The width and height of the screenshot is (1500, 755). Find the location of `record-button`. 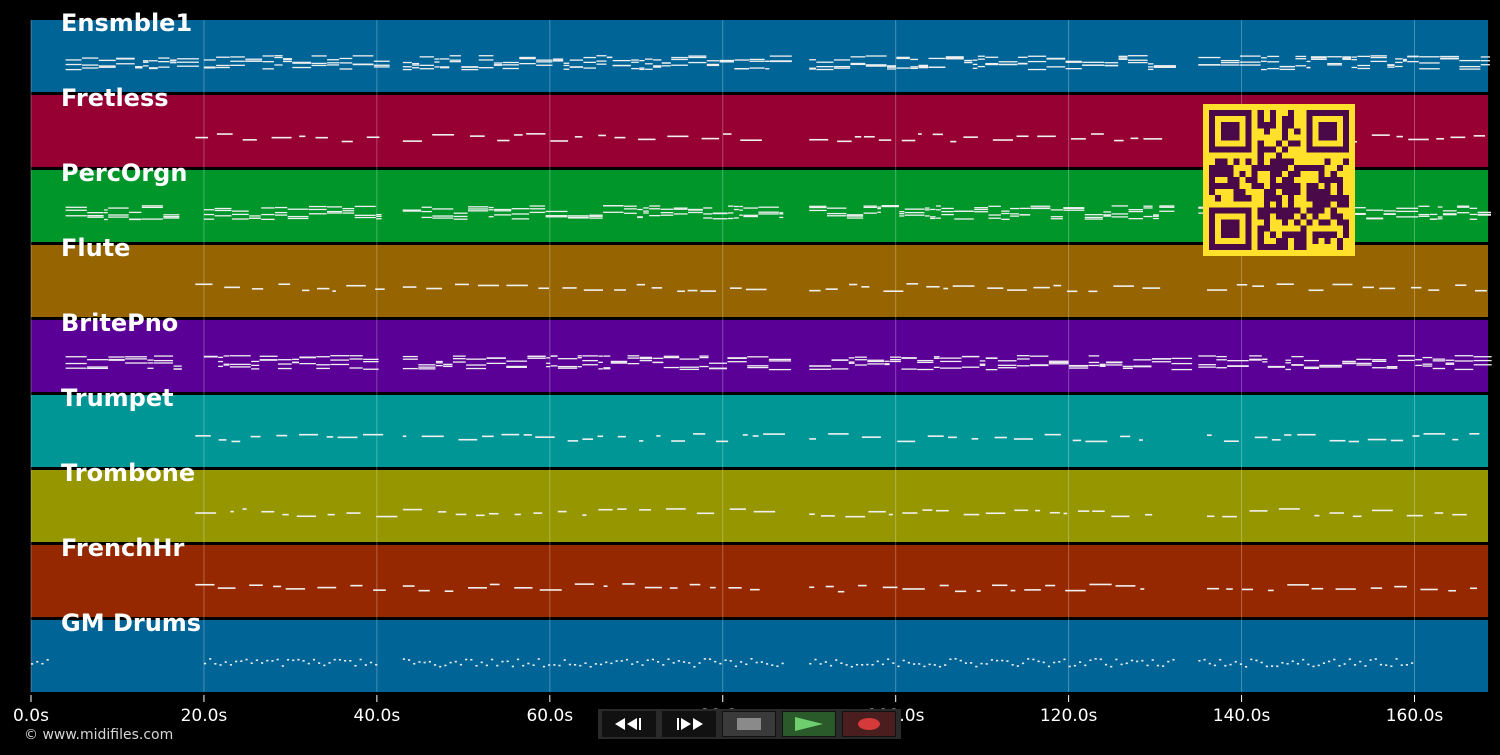

record-button is located at coordinates (869, 724).